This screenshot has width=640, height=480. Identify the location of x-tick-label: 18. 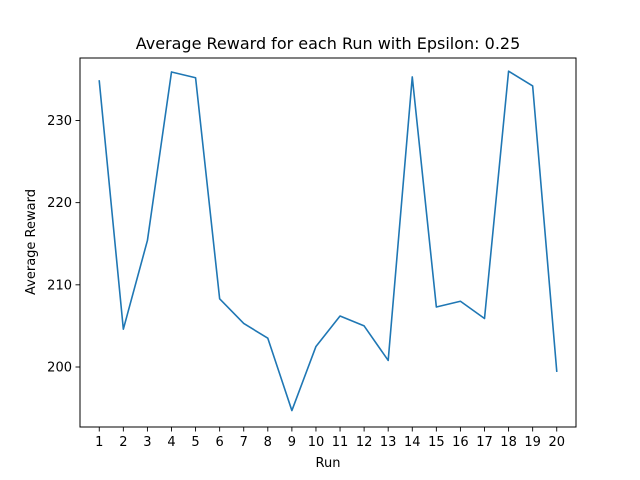
(508, 442).